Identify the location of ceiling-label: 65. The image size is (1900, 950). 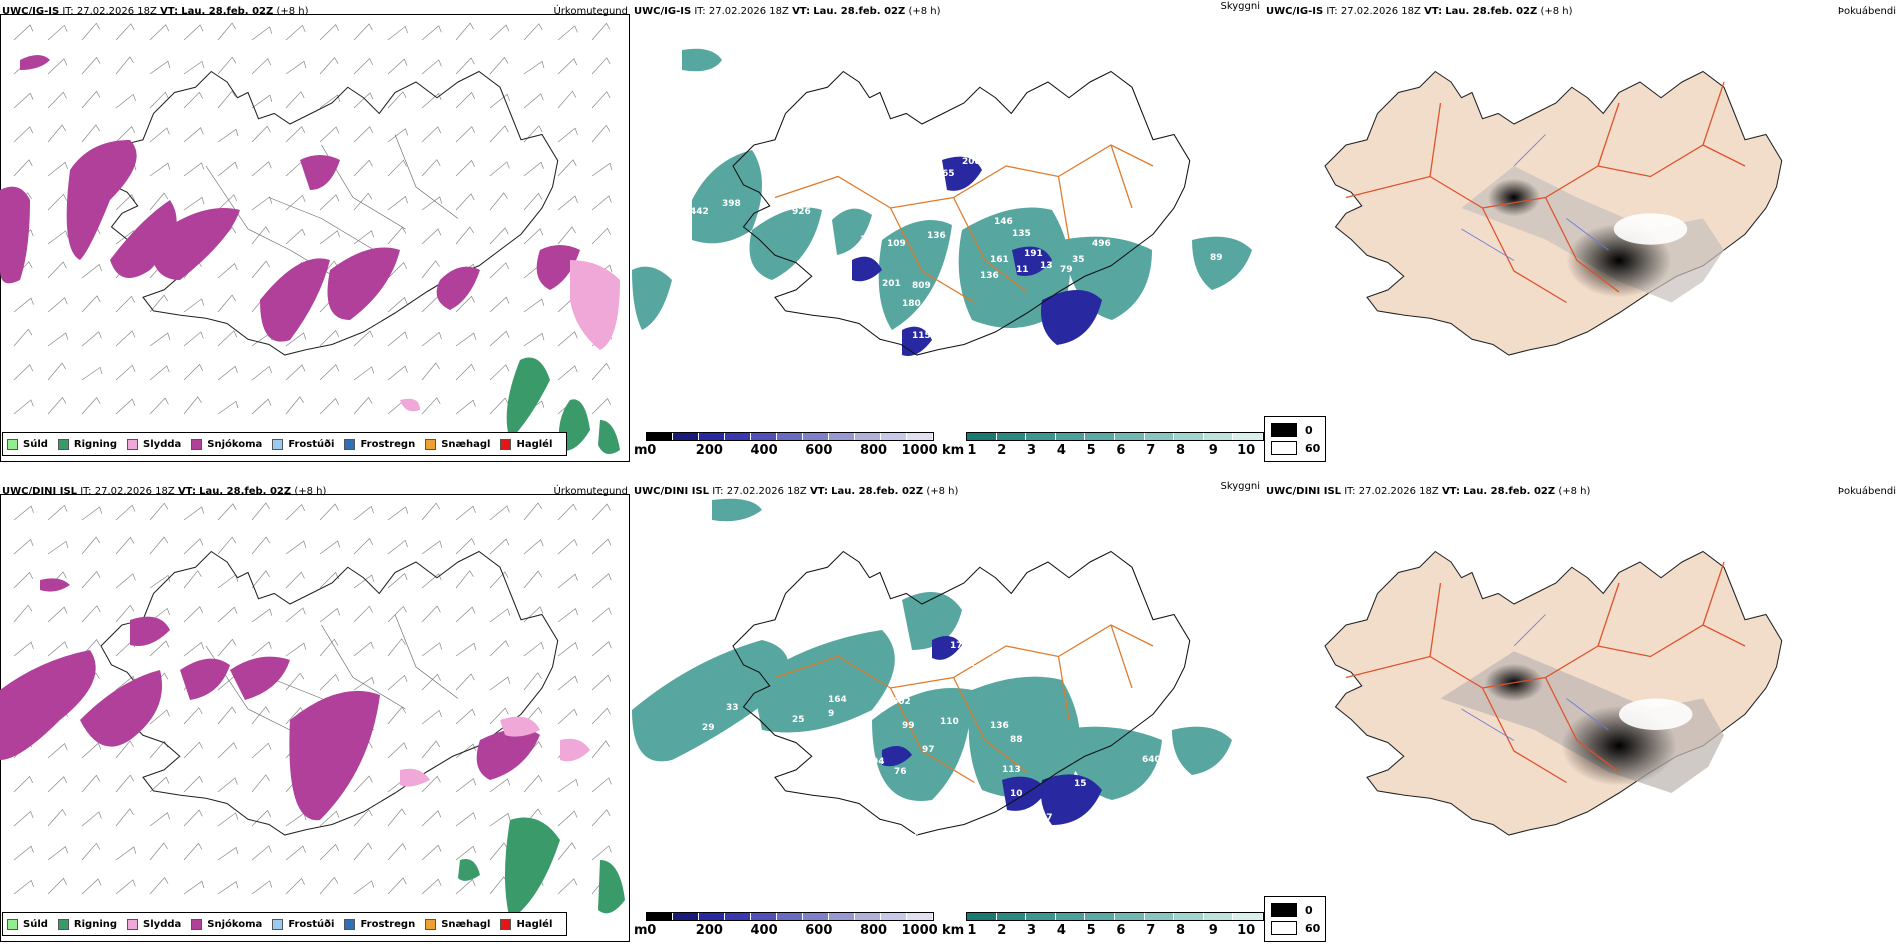
(948, 174).